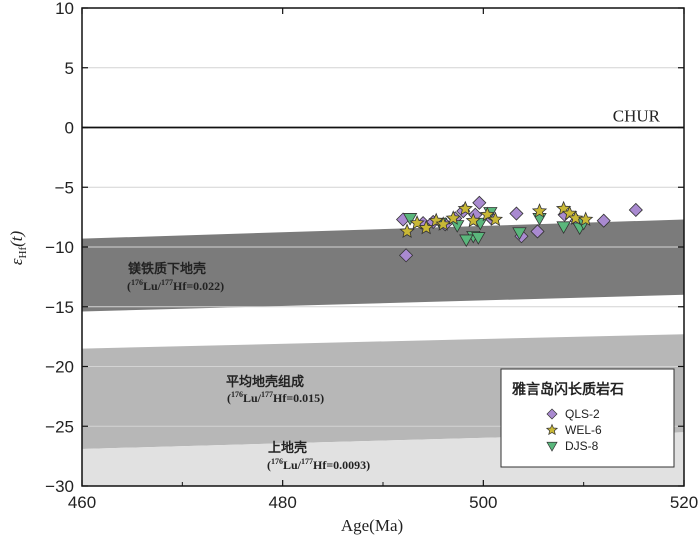 Image resolution: width=700 pixels, height=540 pixels. I want to click on band-ratio-average-crust: (176Lu/177Hf=0.015), so click(275, 397).